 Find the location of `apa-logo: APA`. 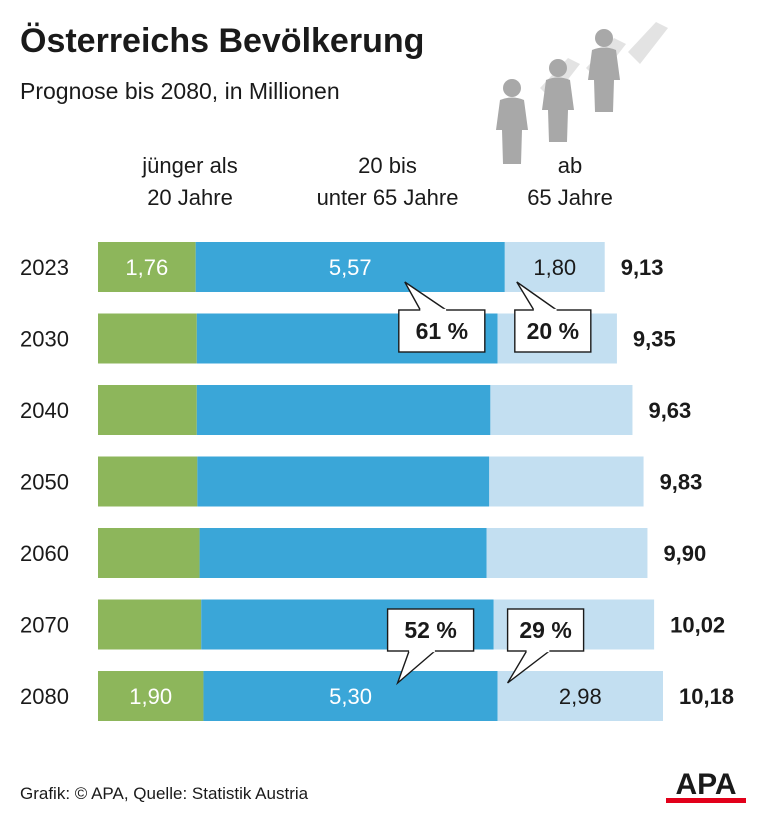

apa-logo: APA is located at coordinates (706, 785).